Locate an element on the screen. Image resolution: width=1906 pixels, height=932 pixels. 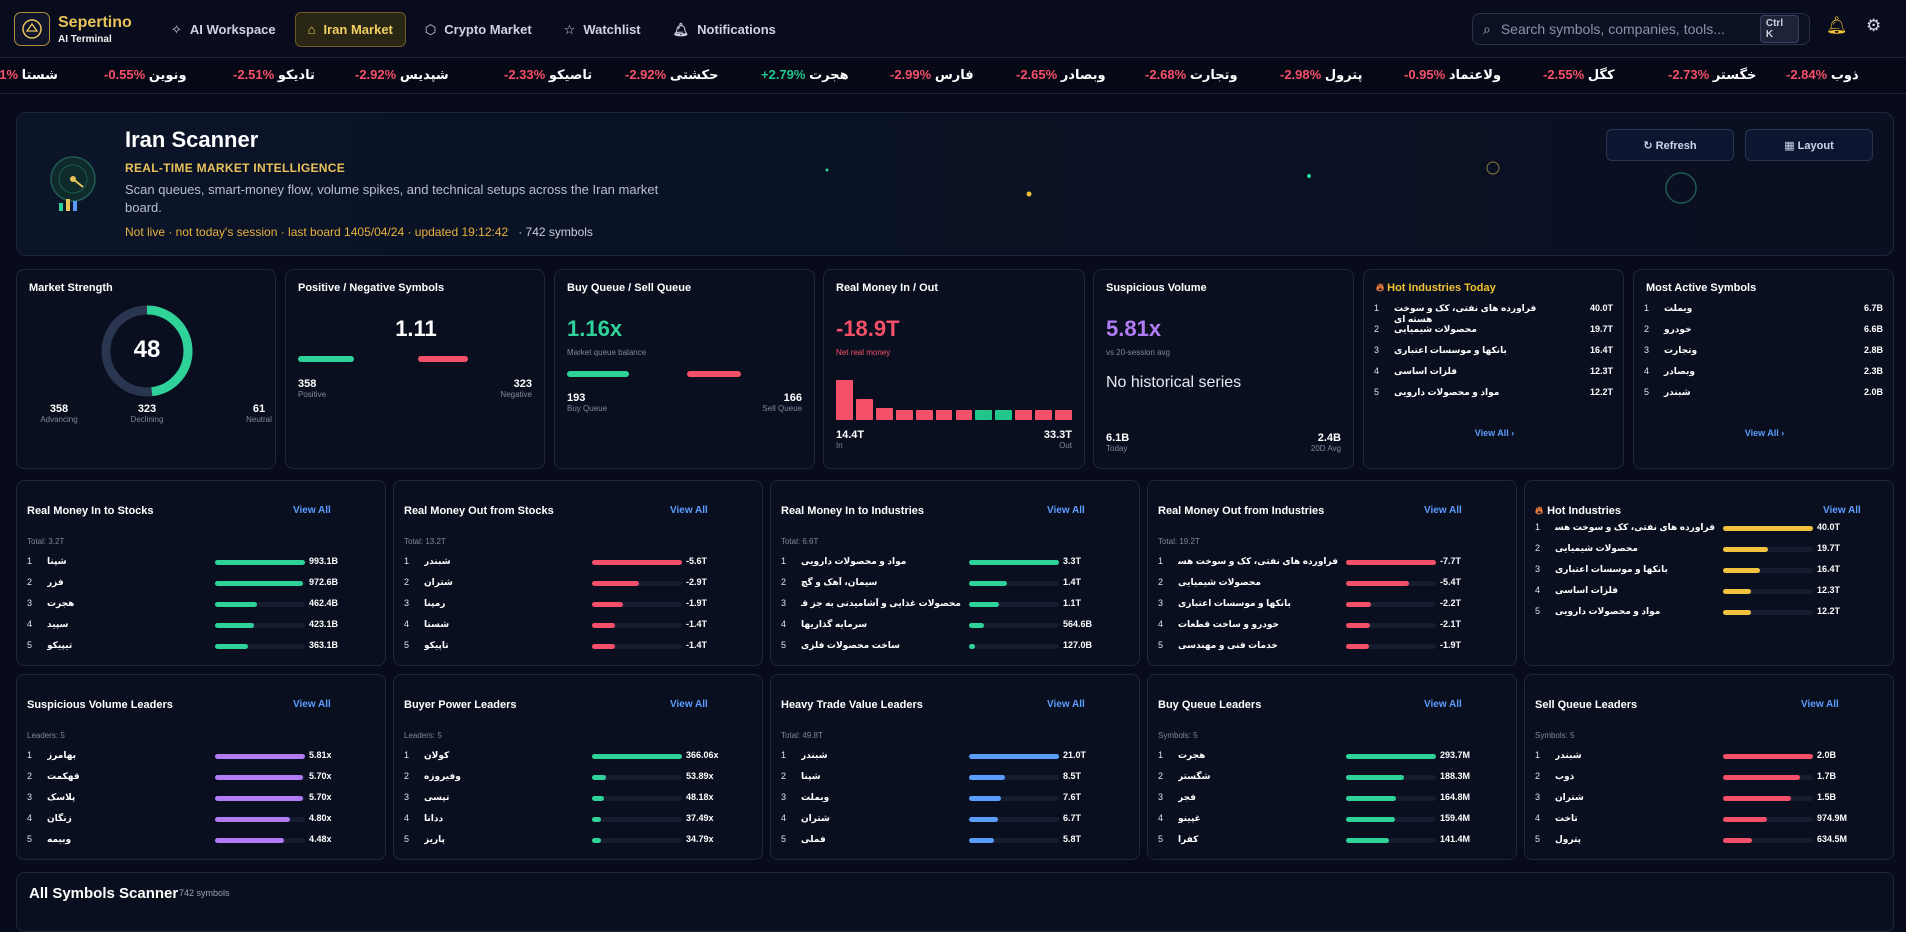
table-row: 5 تاپیکو -1.4T is located at coordinates (573, 646).